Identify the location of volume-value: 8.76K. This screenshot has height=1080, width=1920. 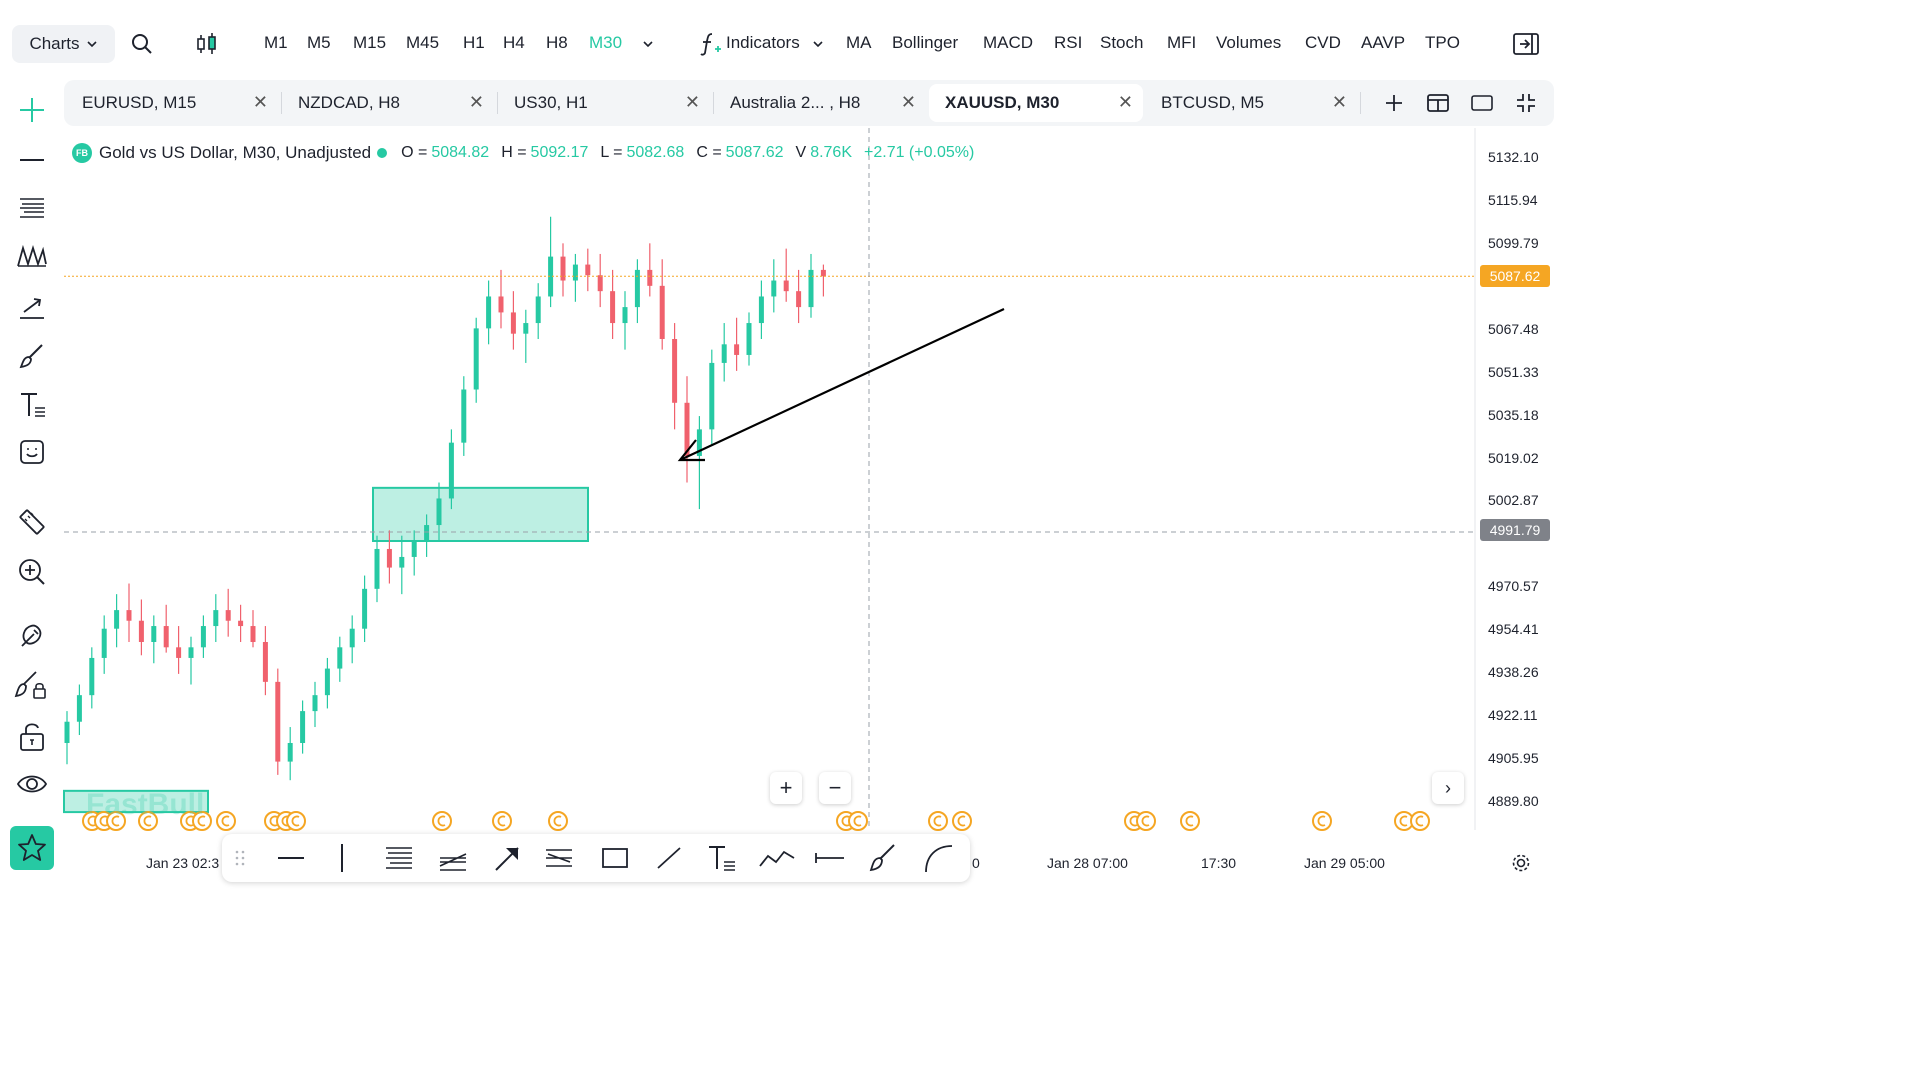
(831, 152).